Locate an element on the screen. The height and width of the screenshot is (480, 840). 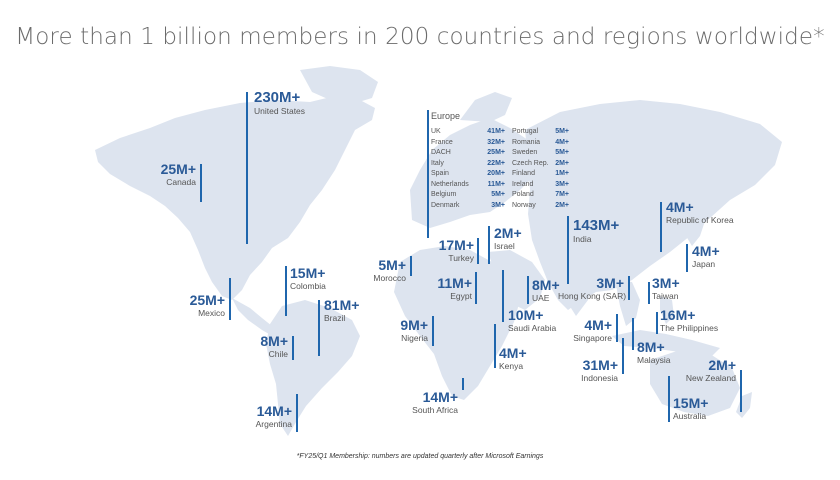
argentina-bar is located at coordinates (297, 413).